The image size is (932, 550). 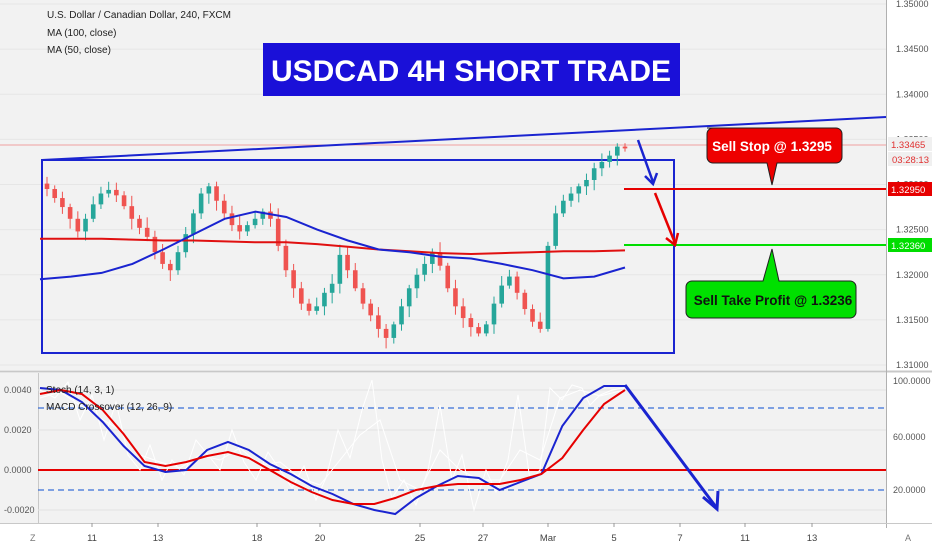 What do you see at coordinates (19, 450) in the screenshot?
I see `indicator-left-axis: 0.0040 0.0020 0.0000 -0.0020` at bounding box center [19, 450].